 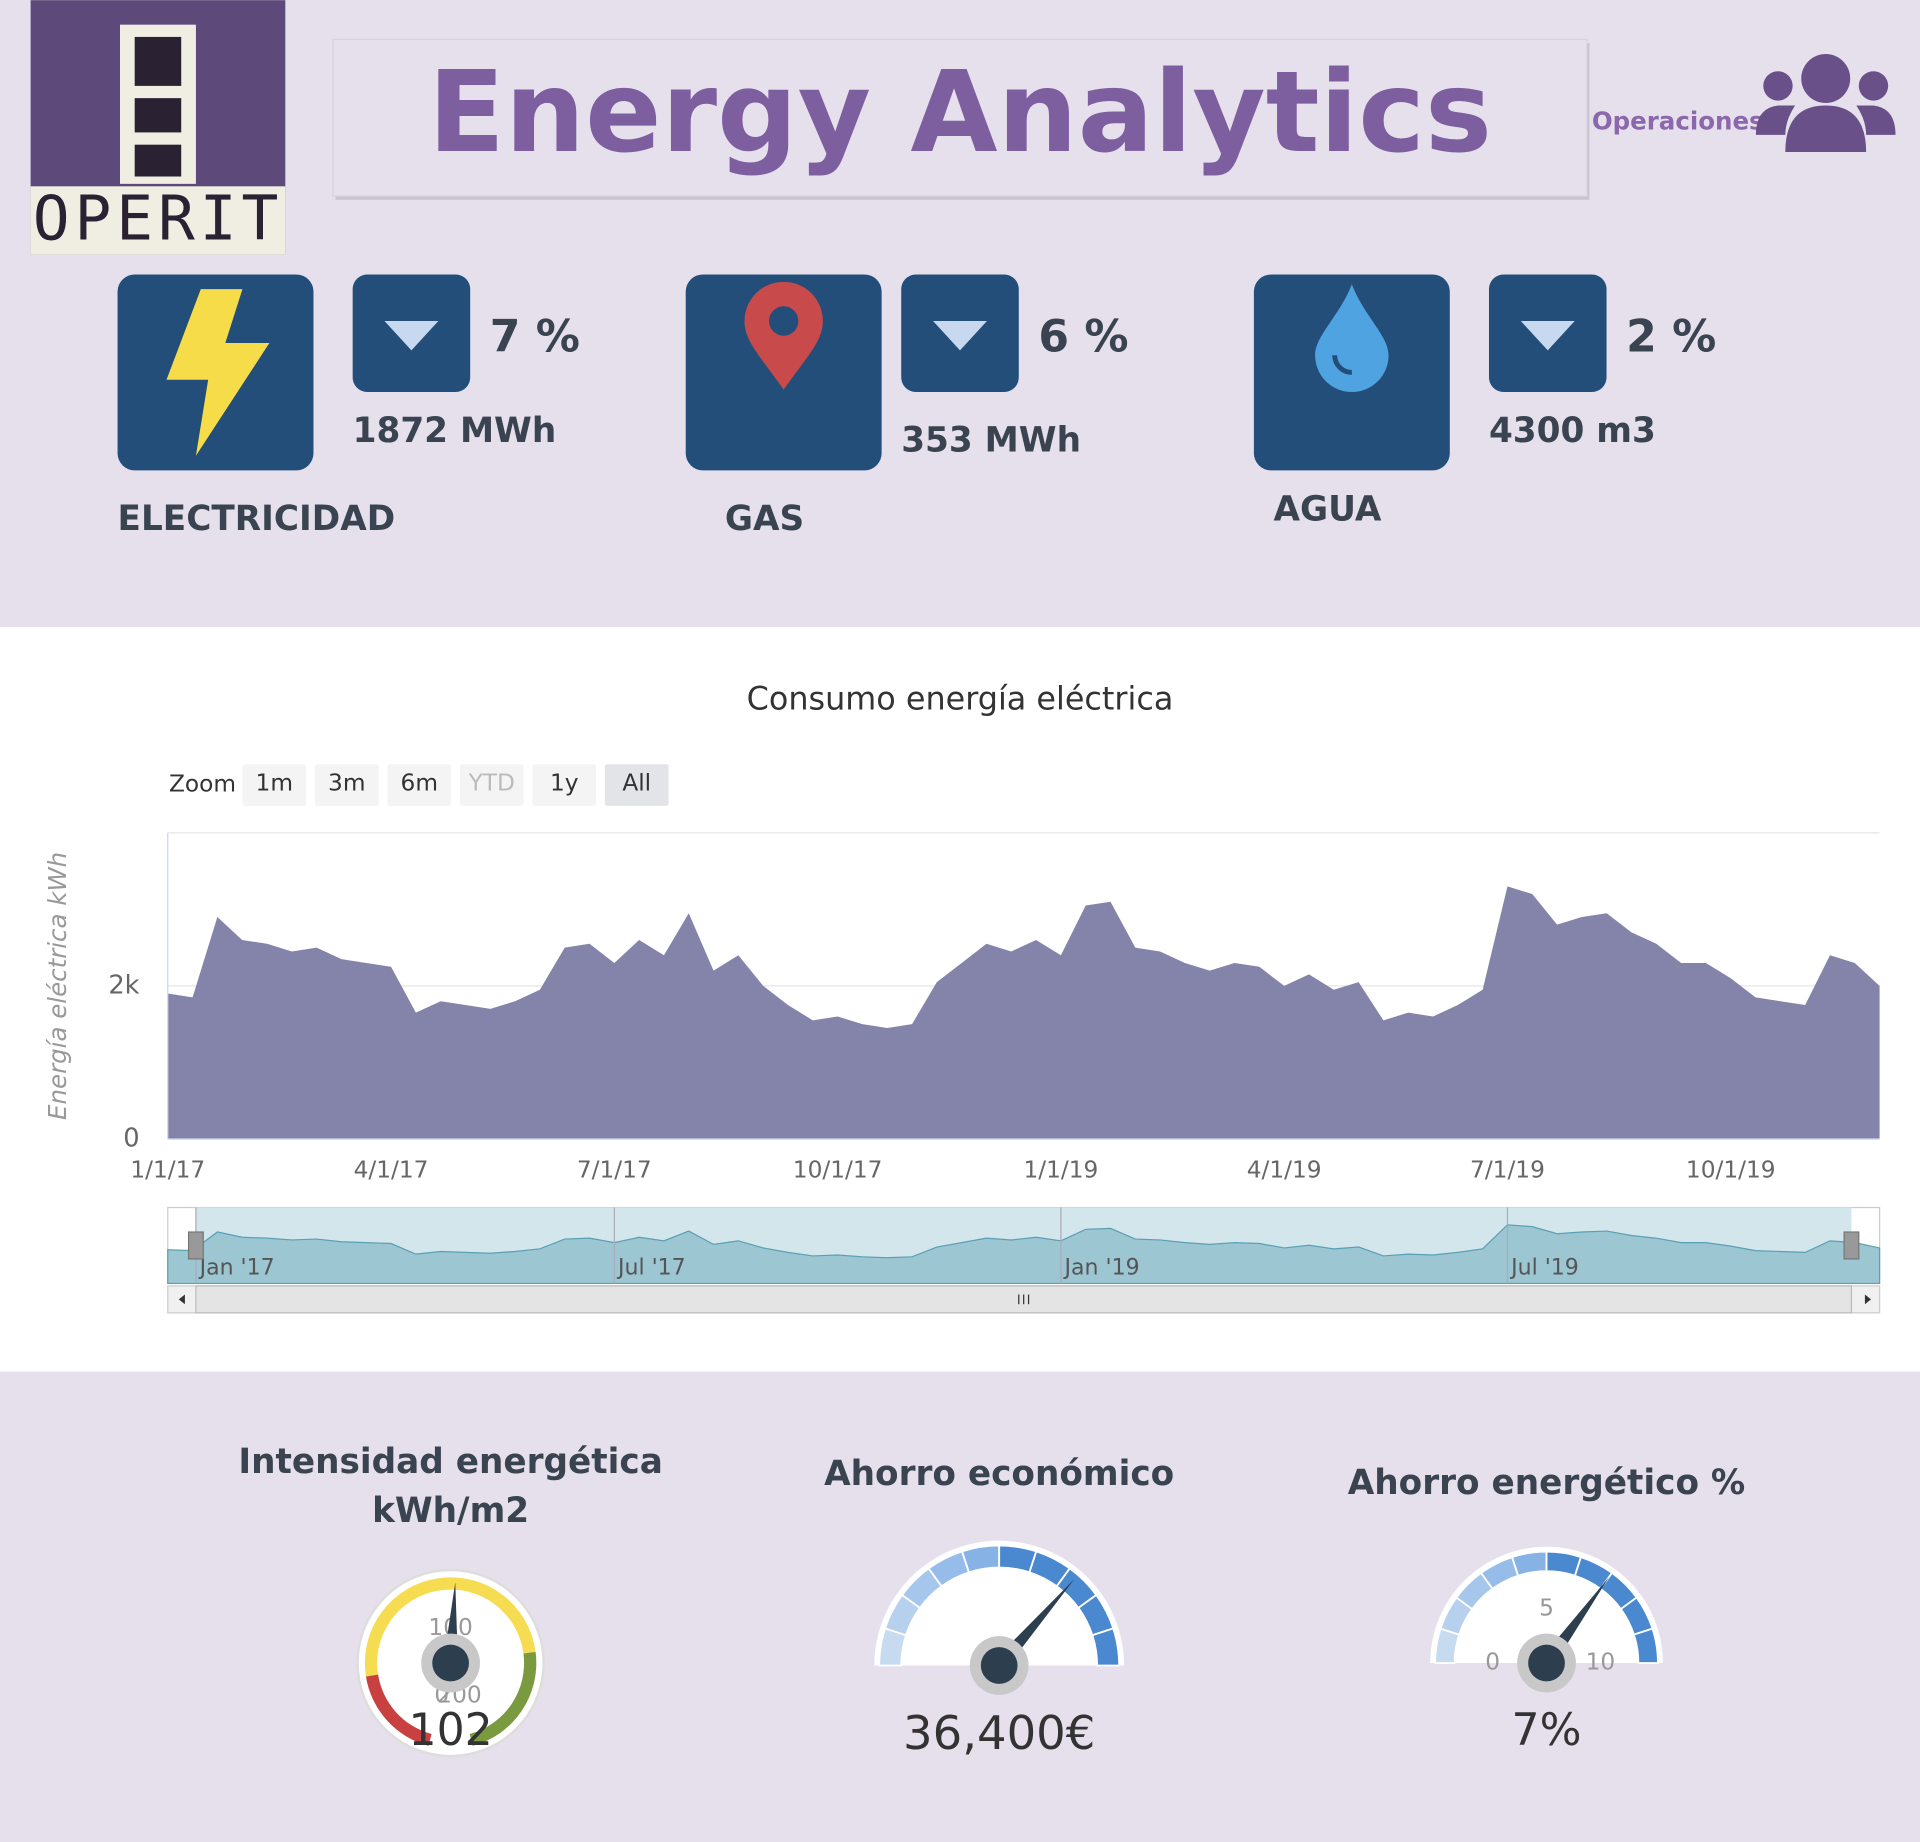 I want to click on scroll-right, so click(x=1868, y=1299).